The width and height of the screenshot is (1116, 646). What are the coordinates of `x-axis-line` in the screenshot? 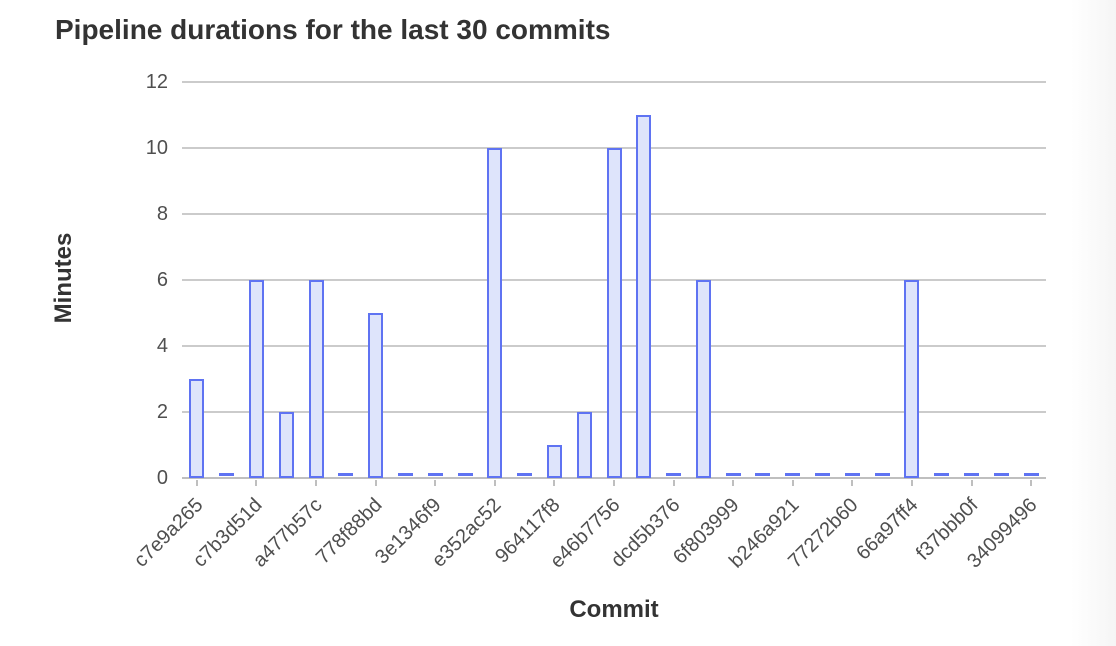 It's located at (614, 478).